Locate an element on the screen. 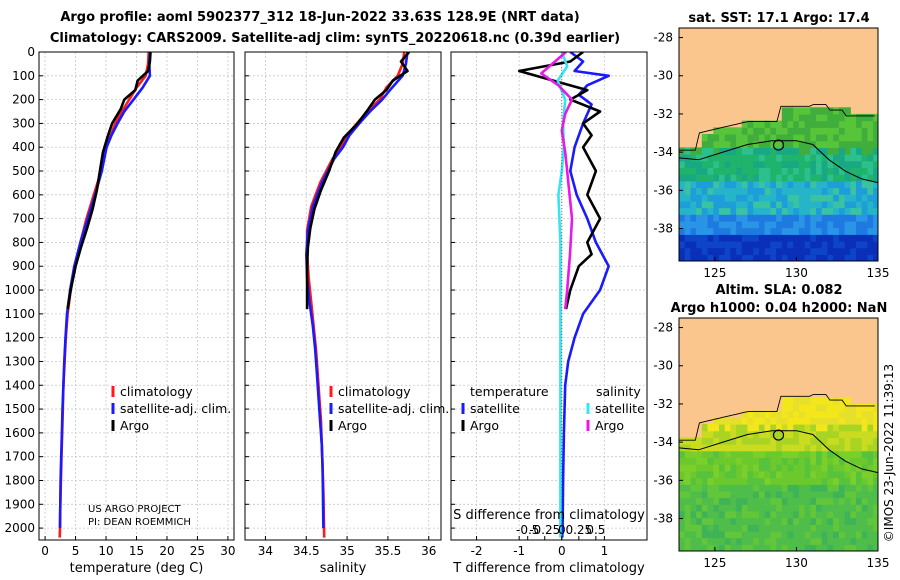  x-axis-label: T difference from climatology is located at coordinates (548, 568).